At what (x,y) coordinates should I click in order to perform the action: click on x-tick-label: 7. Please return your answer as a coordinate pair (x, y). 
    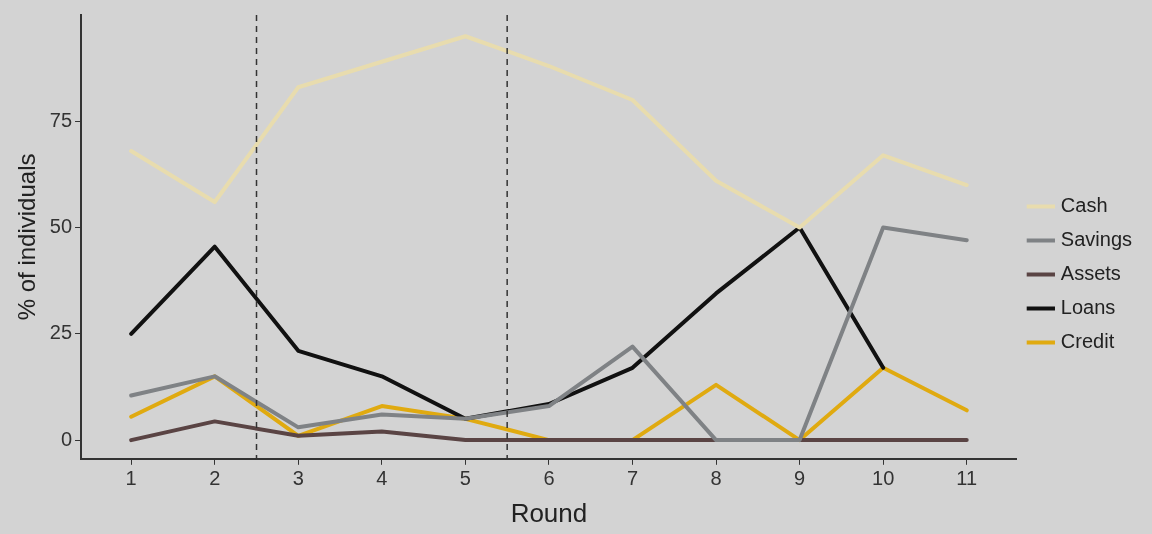
    Looking at the image, I should click on (632, 478).